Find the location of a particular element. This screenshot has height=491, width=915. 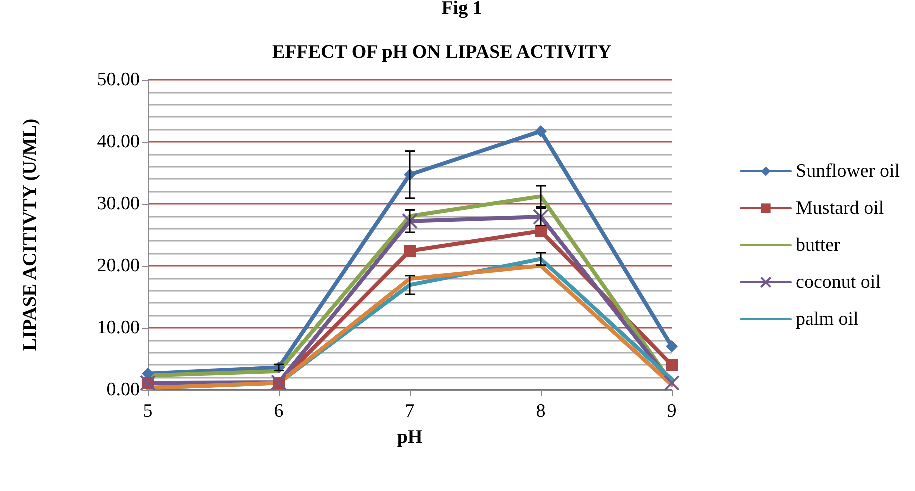

y-tick-label: 50.00 is located at coordinates (118, 80).